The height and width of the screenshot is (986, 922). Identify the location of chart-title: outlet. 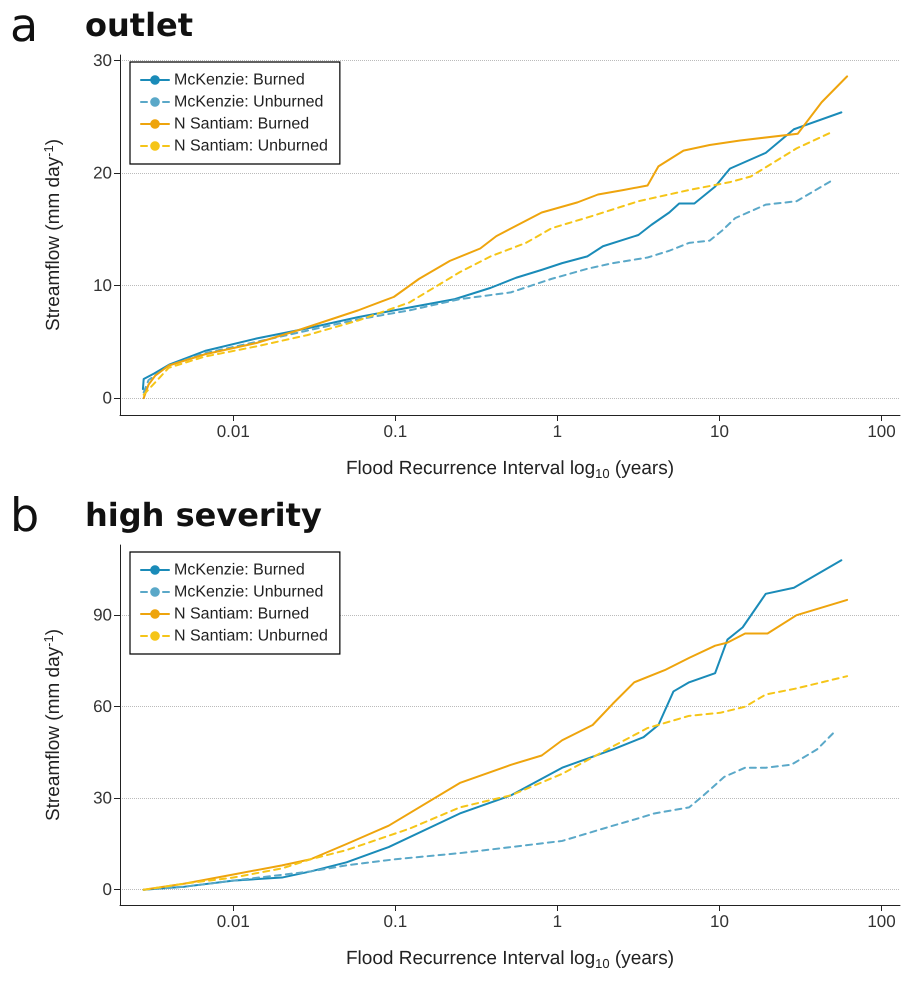
(139, 25).